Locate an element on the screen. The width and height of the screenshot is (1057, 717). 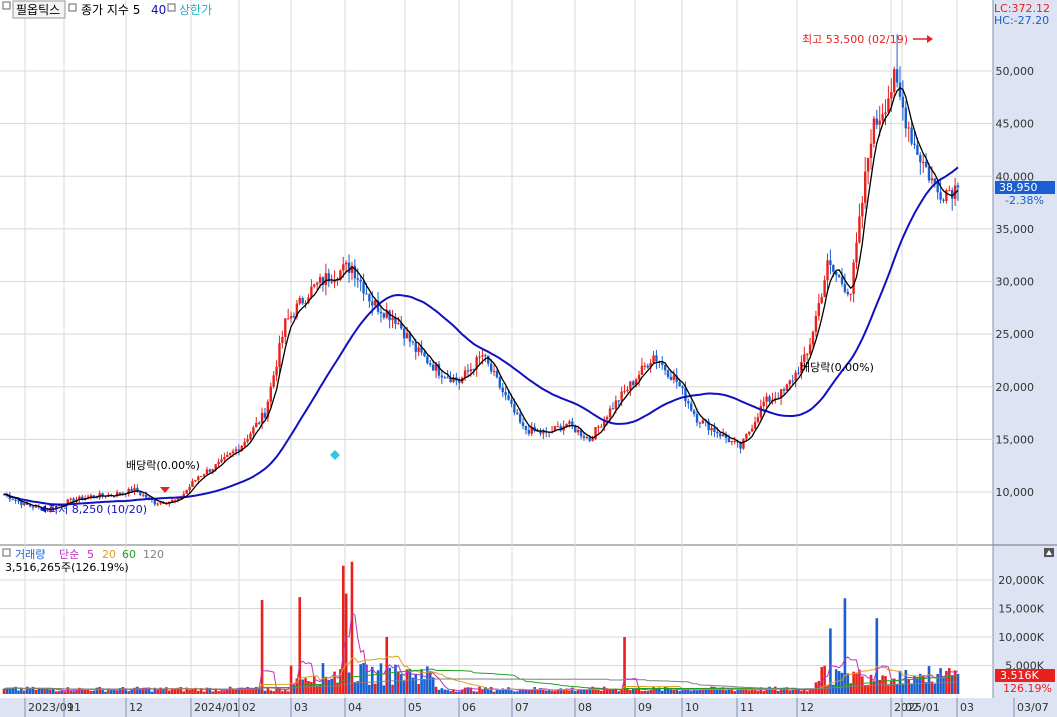
x-tick-label: 07 is located at coordinates (522, 707).